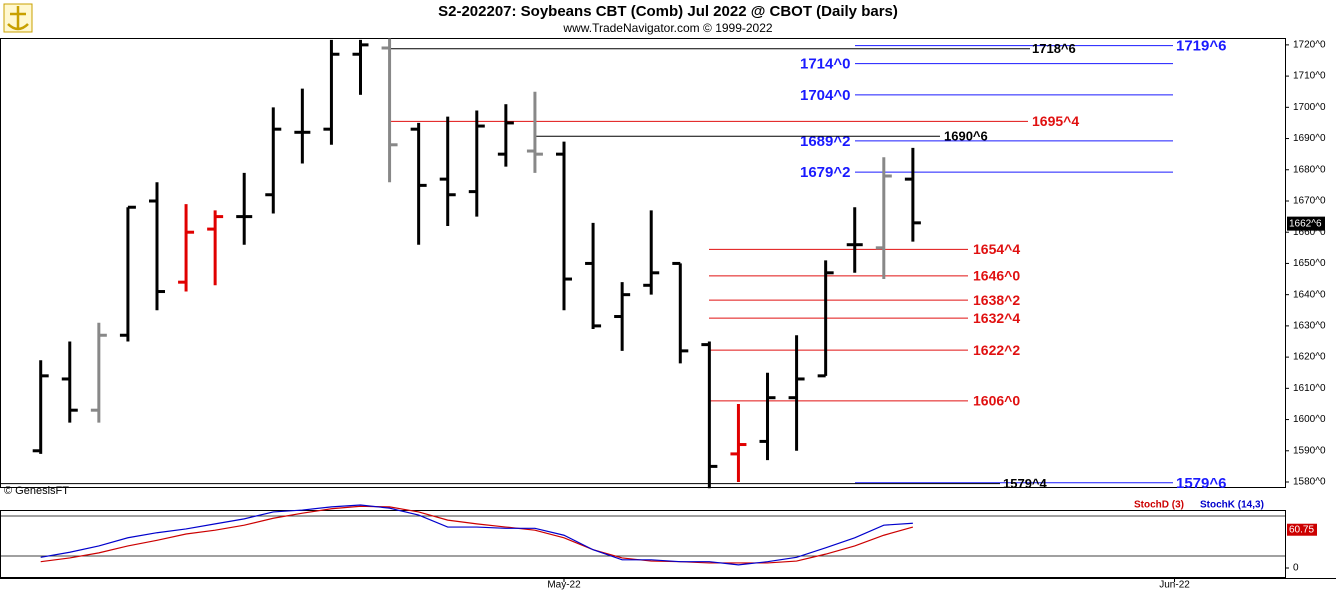 The image size is (1336, 591). I want to click on last-value-box, so click(1302, 529).